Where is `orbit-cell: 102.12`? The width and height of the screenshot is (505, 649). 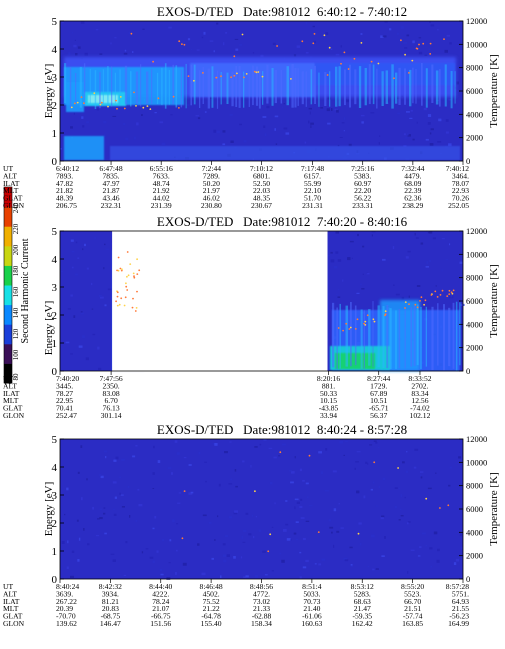 orbit-cell: 102.12 is located at coordinates (420, 415).